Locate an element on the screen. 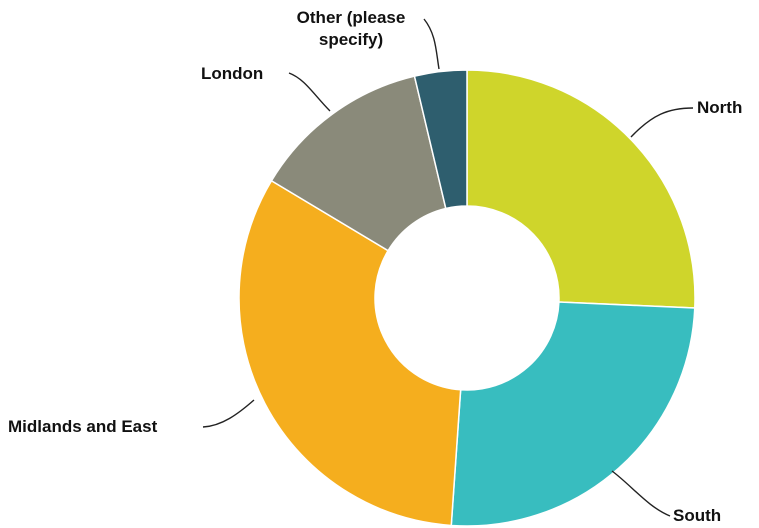 Image resolution: width=759 pixels, height=528 pixels. slice-north is located at coordinates (581, 189).